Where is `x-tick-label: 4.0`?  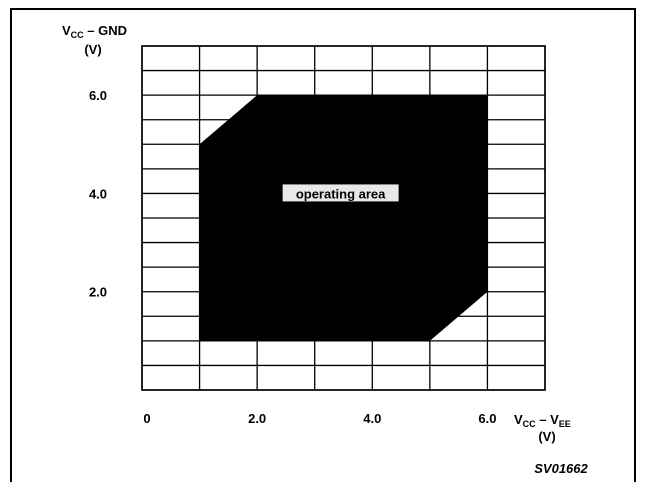 x-tick-label: 4.0 is located at coordinates (372, 418).